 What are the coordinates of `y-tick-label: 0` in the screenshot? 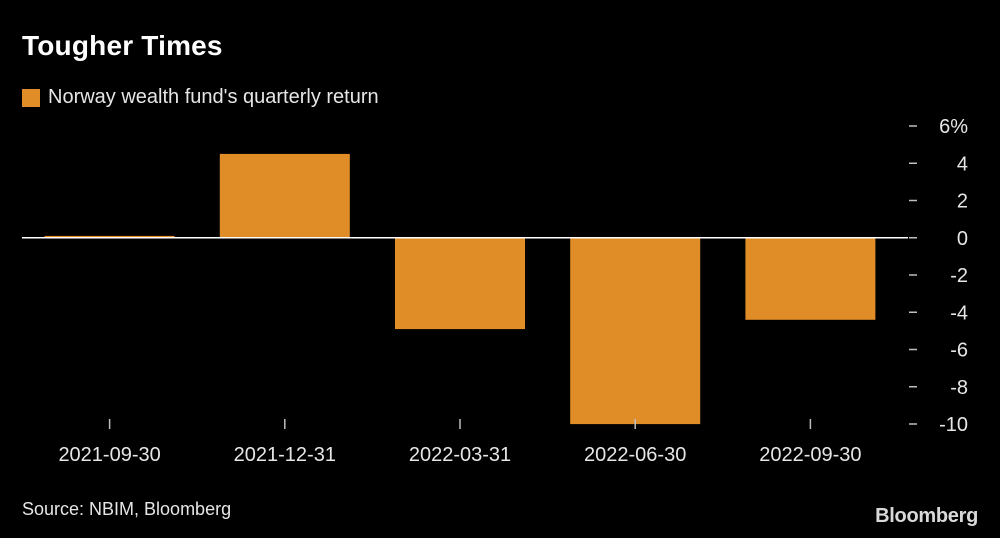 It's located at (962, 239).